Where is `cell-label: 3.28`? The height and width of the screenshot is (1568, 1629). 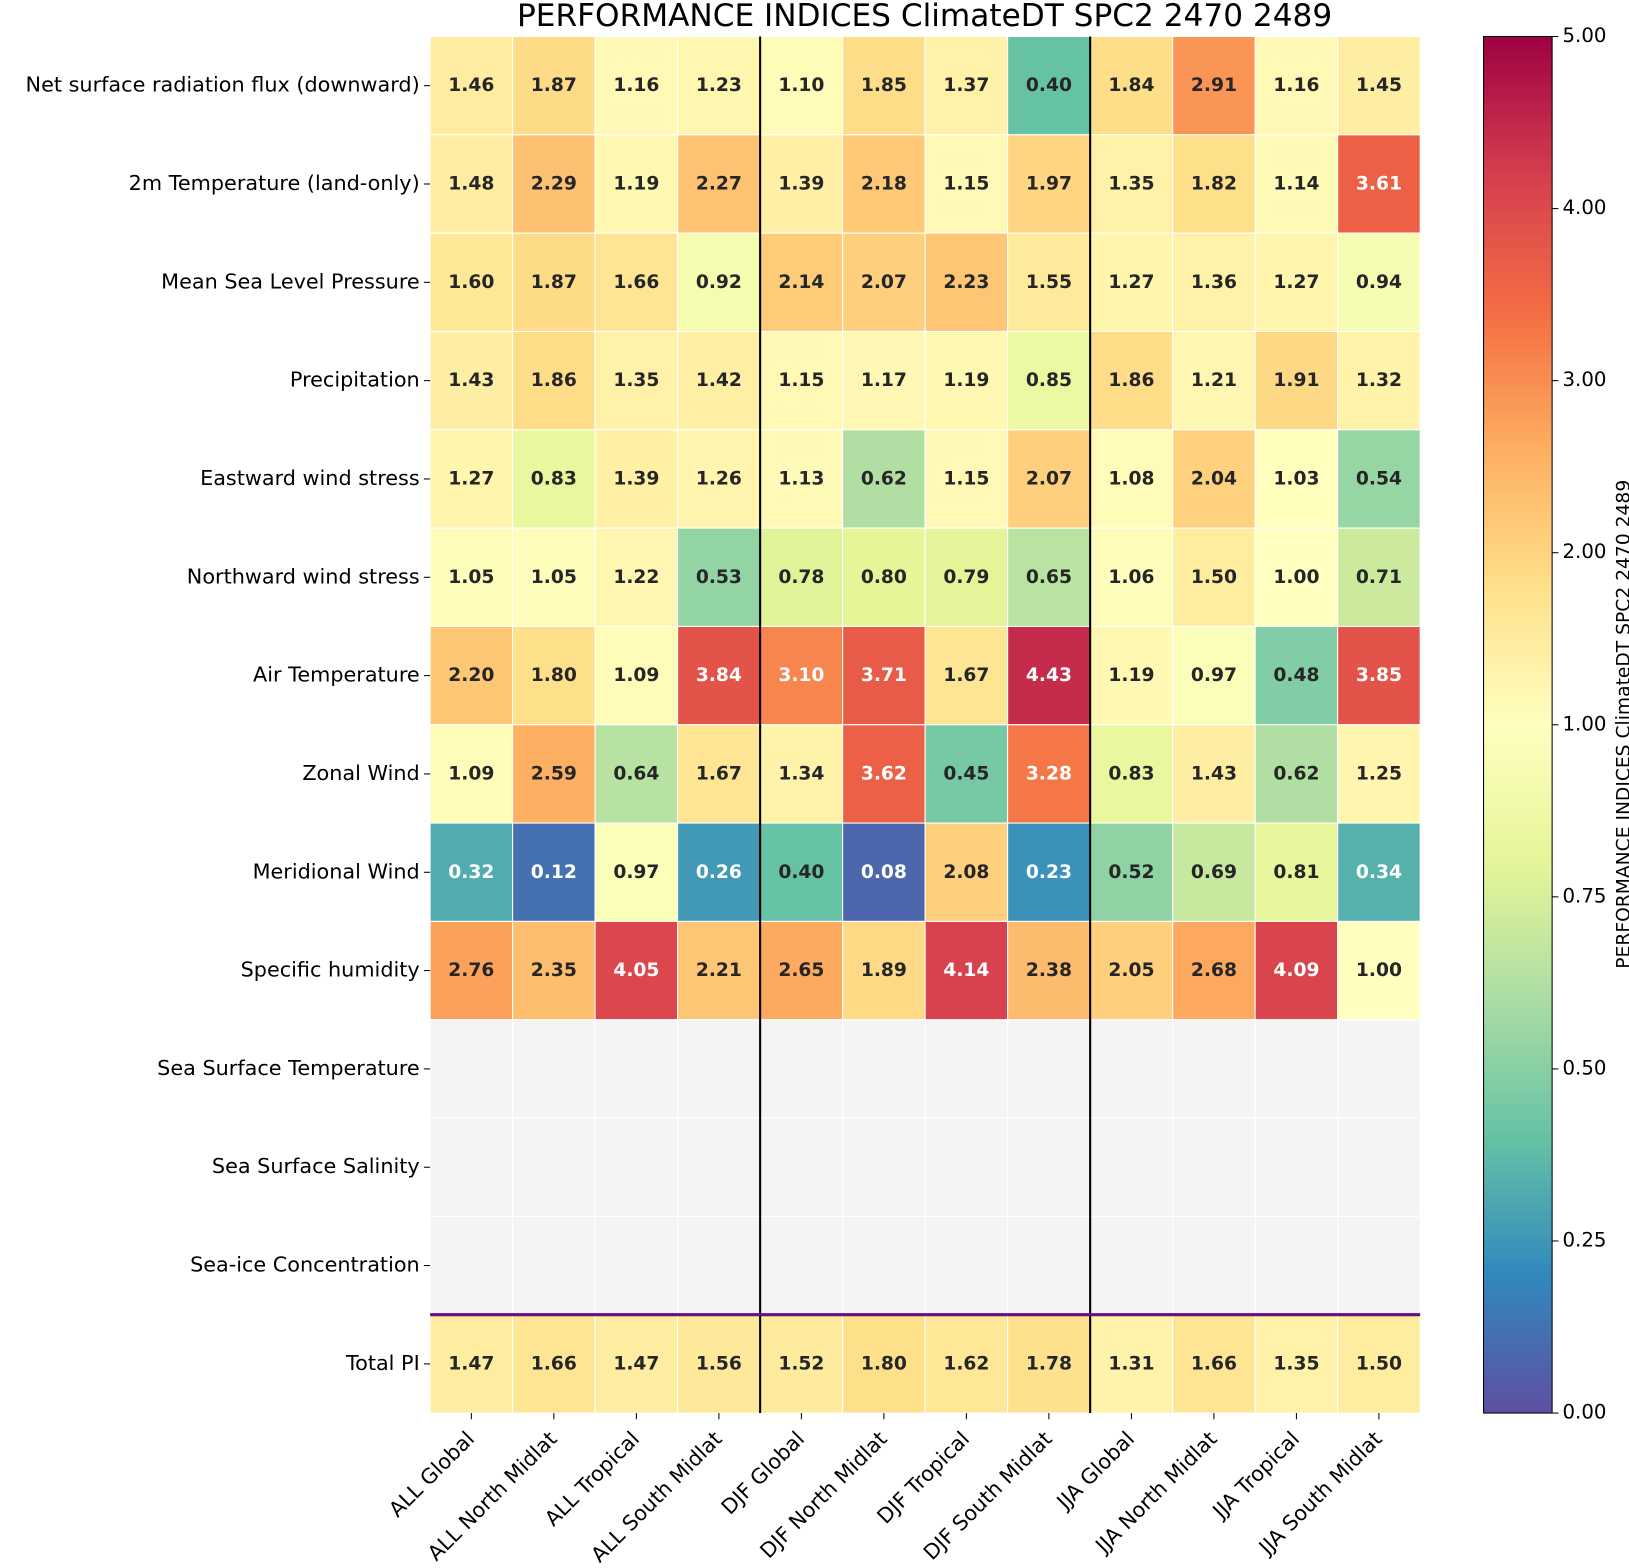
cell-label: 3.28 is located at coordinates (1049, 773).